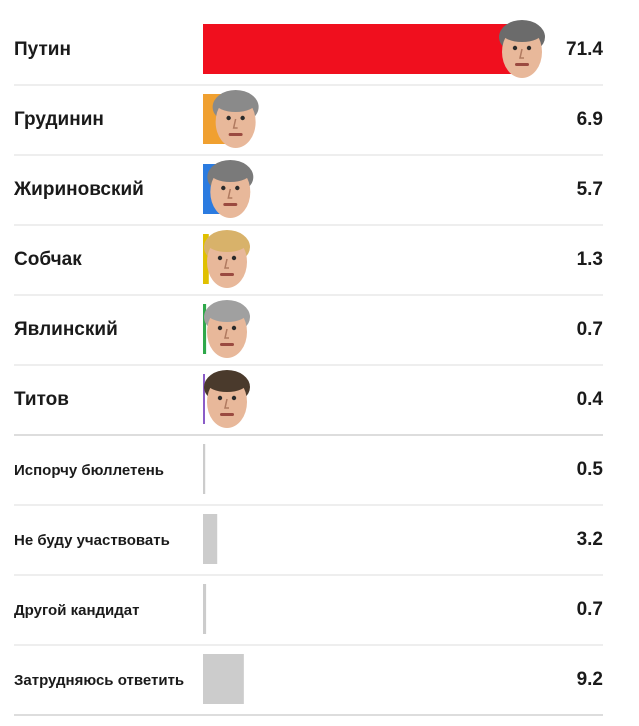 This screenshot has width=639, height=726. What do you see at coordinates (590, 189) in the screenshot?
I see `value-label: 5.7` at bounding box center [590, 189].